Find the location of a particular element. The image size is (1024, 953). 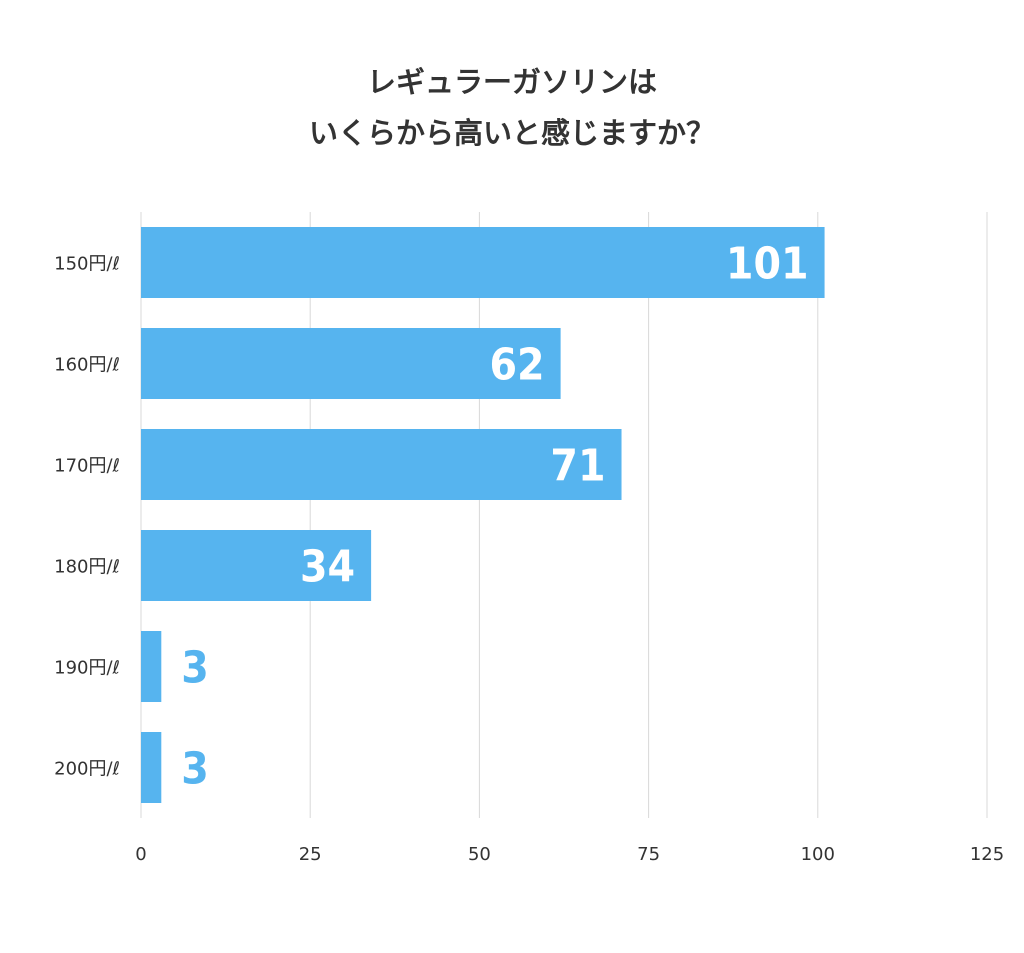

x-tick-label: 50 is located at coordinates (479, 854).